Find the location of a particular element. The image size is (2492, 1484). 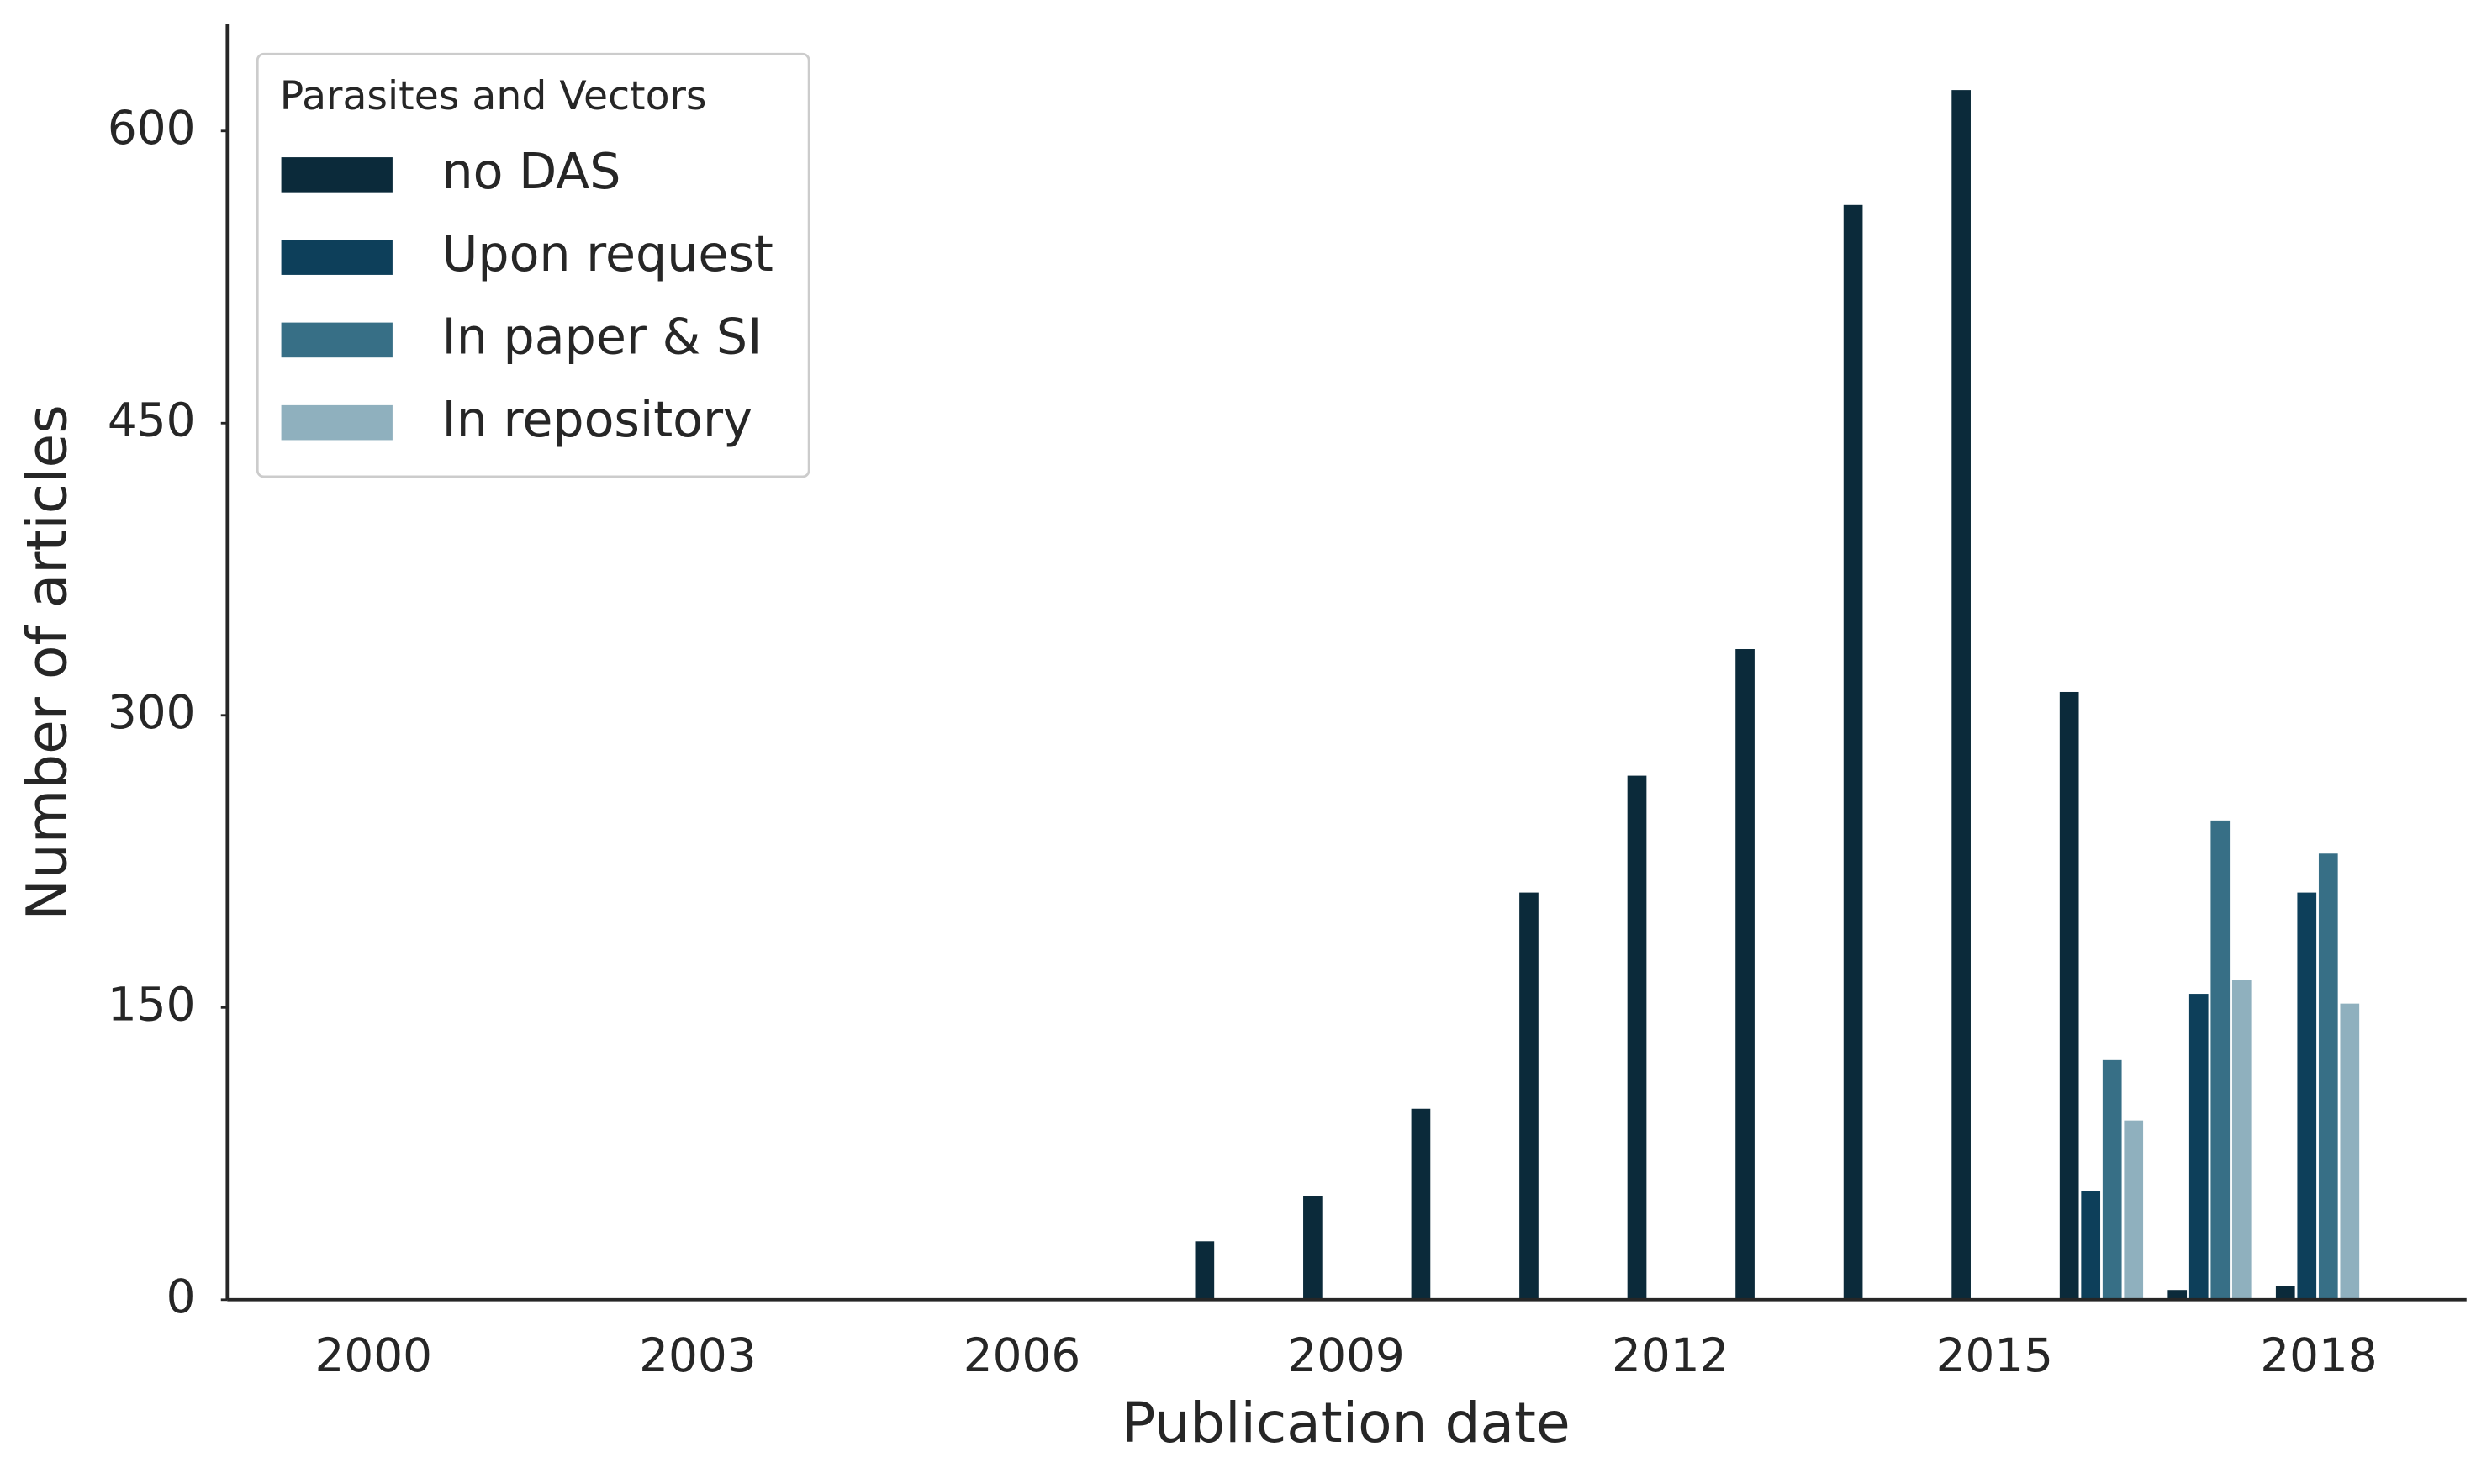

legend-box is located at coordinates (533, 265).